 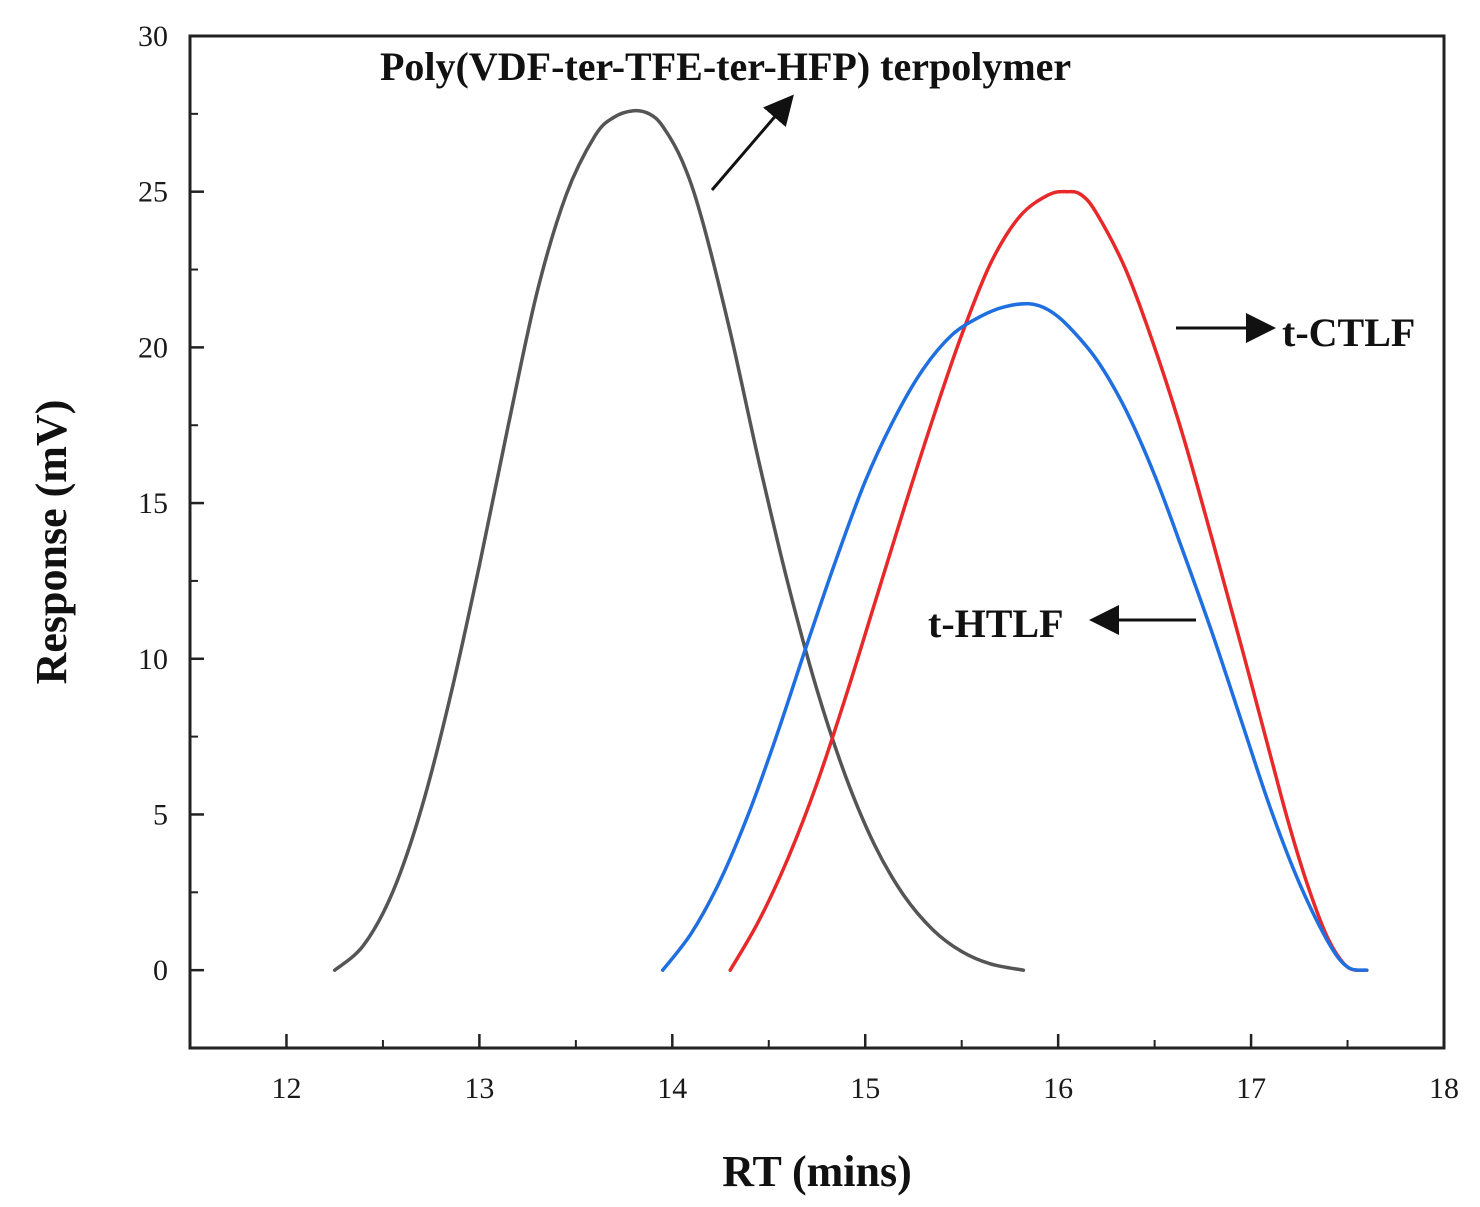 What do you see at coordinates (1348, 332) in the screenshot?
I see `annotation-ctlf: t-CTLF` at bounding box center [1348, 332].